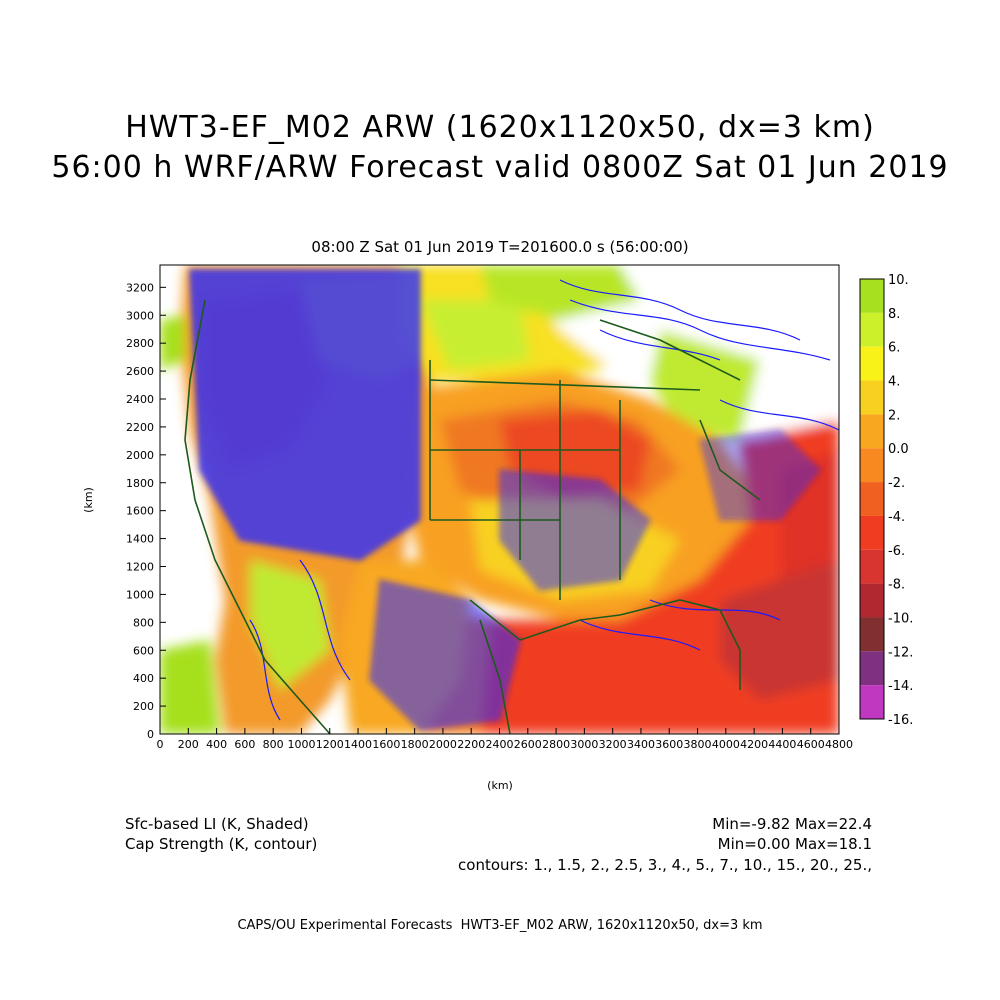 The height and width of the screenshot is (1000, 1000). What do you see at coordinates (900, 686) in the screenshot?
I see `colorbar-label: -14.` at bounding box center [900, 686].